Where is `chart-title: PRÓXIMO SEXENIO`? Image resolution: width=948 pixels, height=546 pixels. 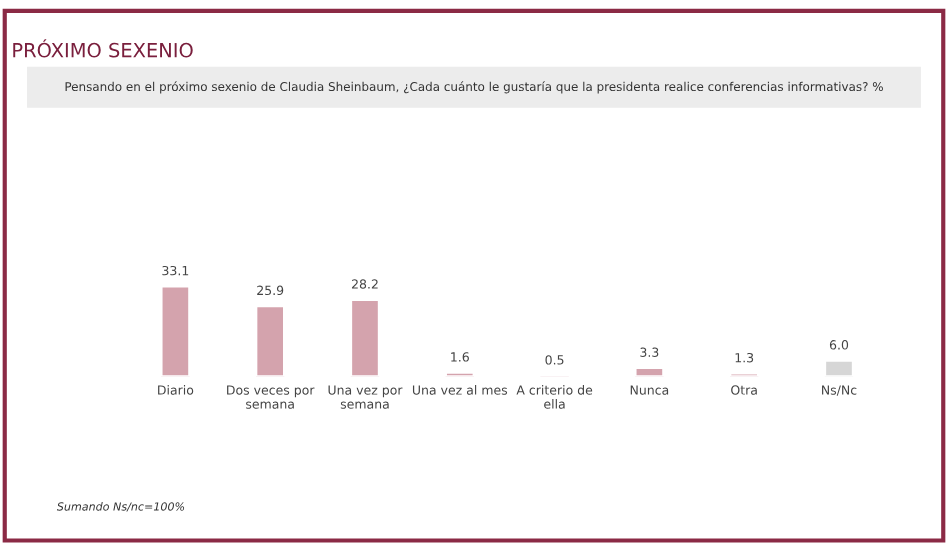 chart-title: PRÓXIMO SEXENIO is located at coordinates (103, 48).